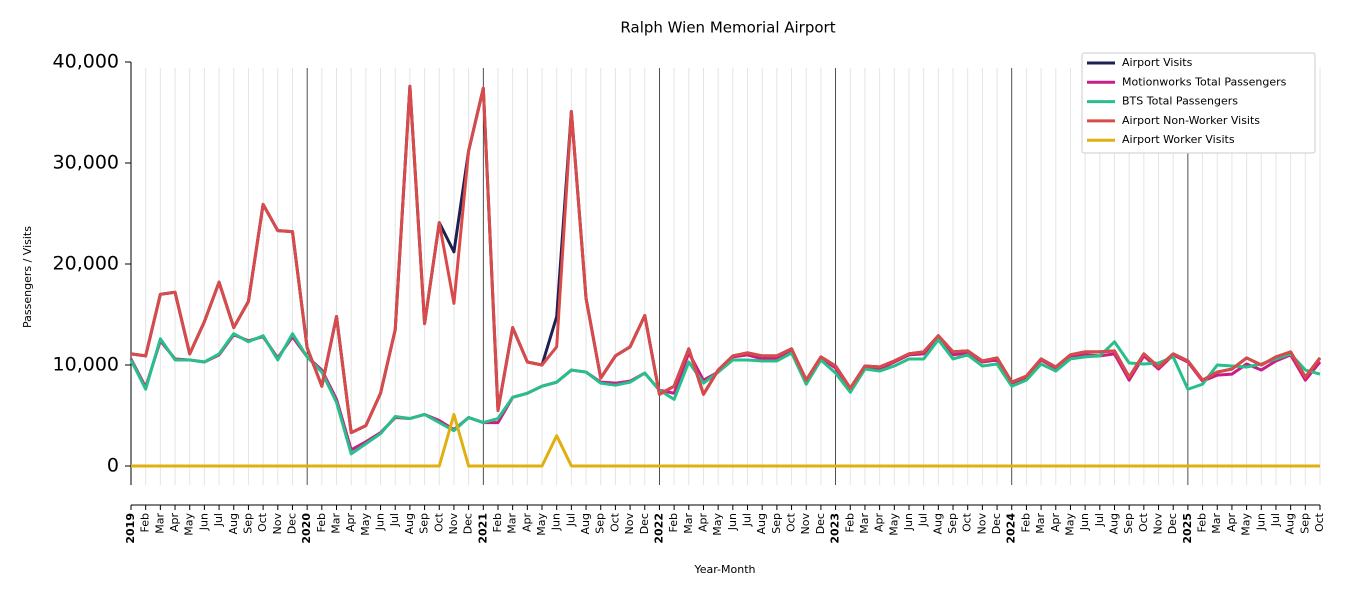  What do you see at coordinates (130, 528) in the screenshot?
I see `x-tick-label: 2019` at bounding box center [130, 528].